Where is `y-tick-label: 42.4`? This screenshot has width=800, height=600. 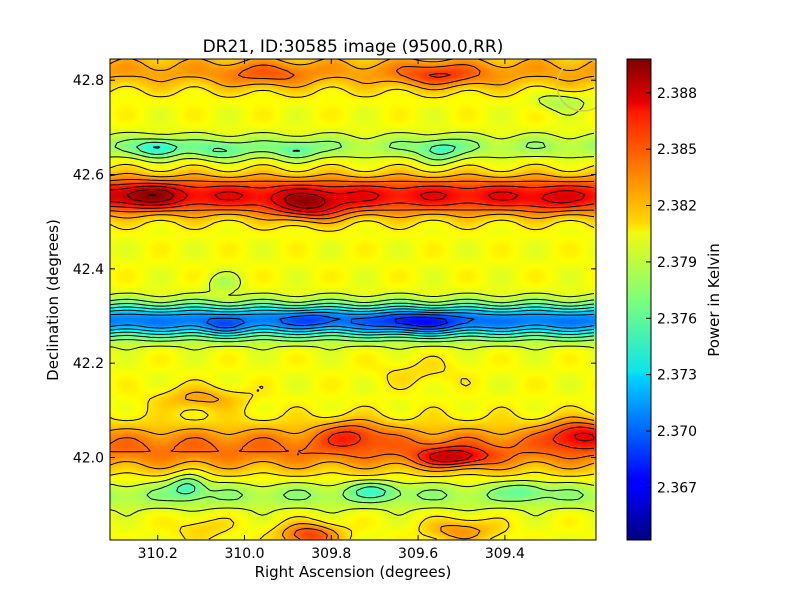 y-tick-label: 42.4 is located at coordinates (88, 270).